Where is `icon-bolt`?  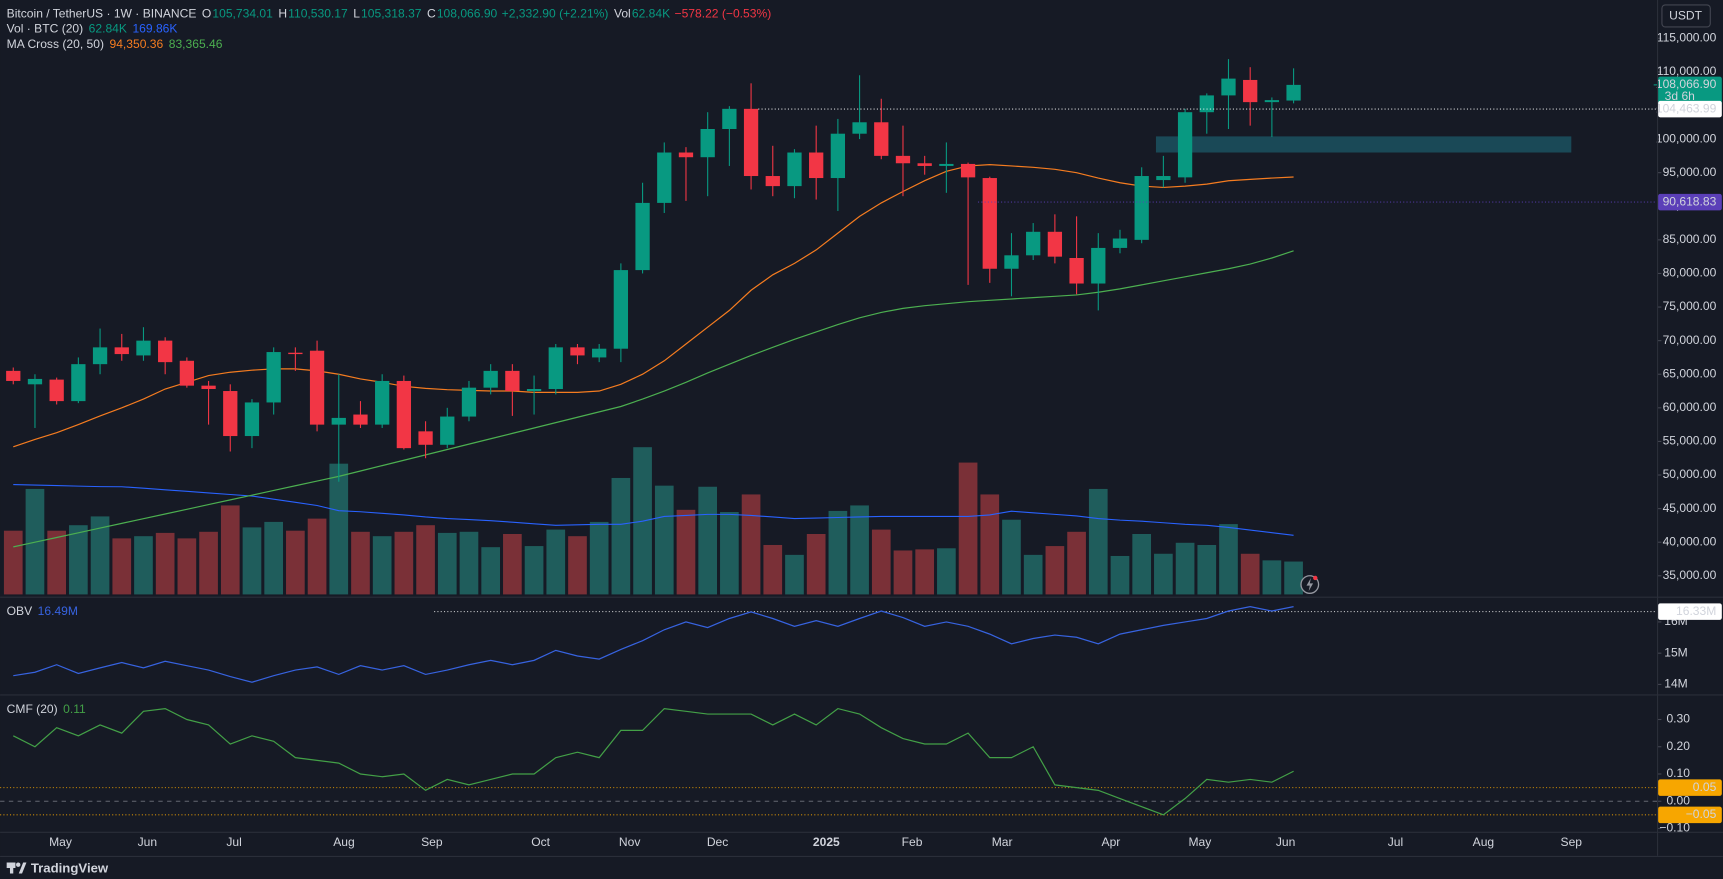
icon-bolt is located at coordinates (1310, 584).